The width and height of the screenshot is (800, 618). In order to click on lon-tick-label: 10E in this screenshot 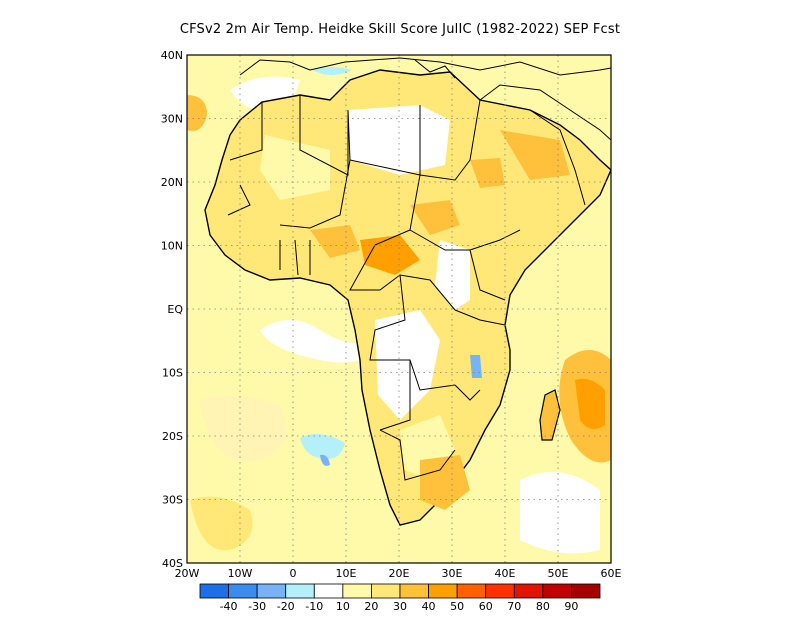, I will do `click(346, 573)`.